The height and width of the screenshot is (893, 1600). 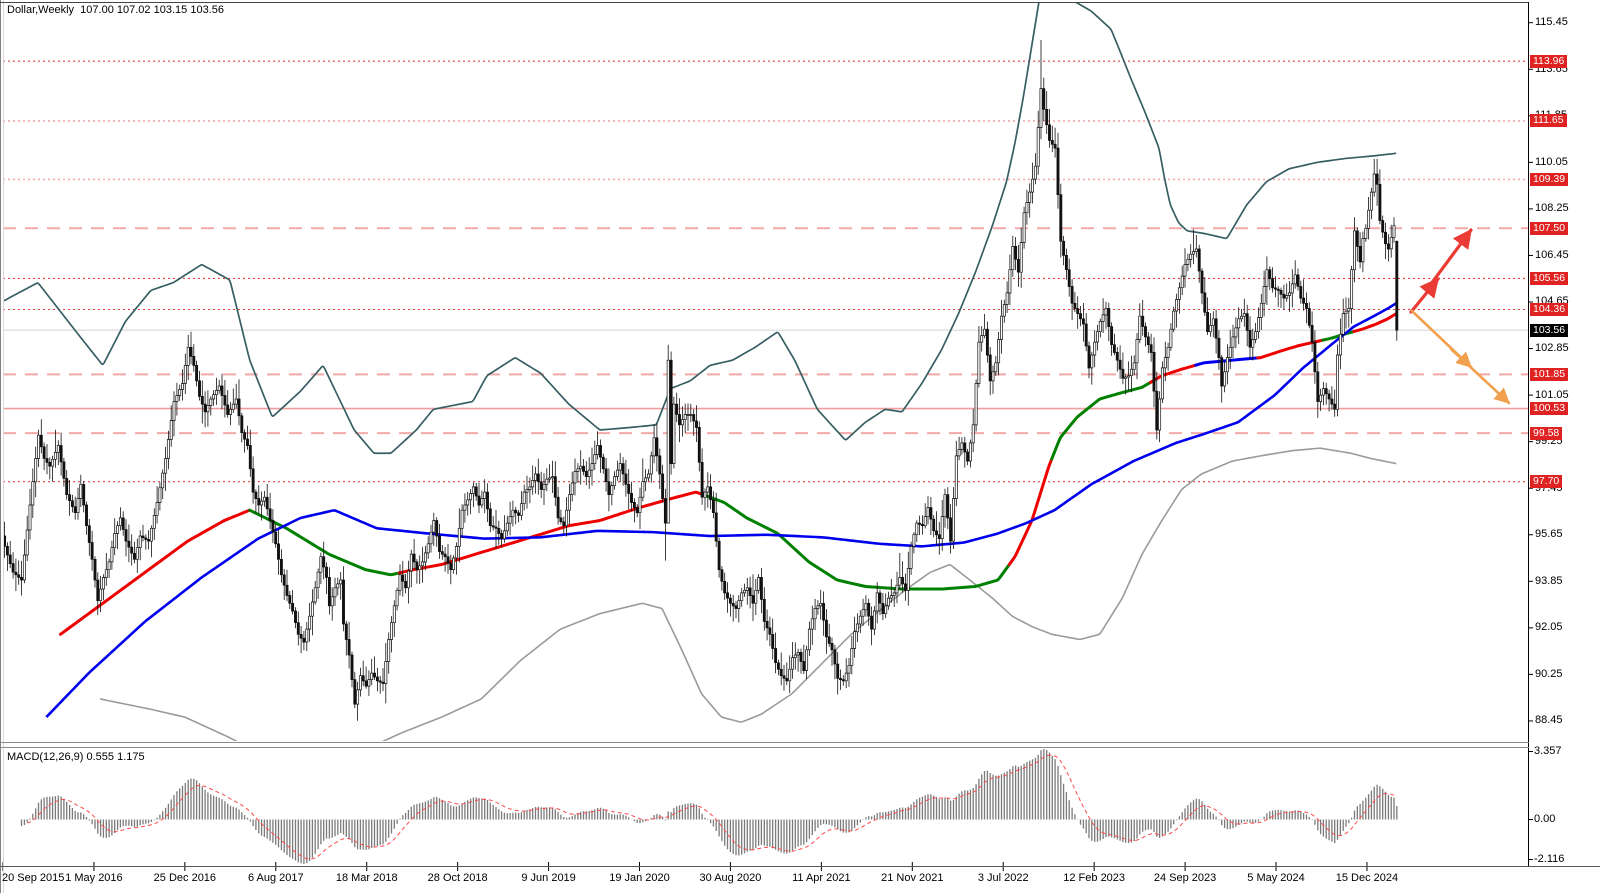 I want to click on time-axis-label: 6 Aug 2017, so click(x=275, y=878).